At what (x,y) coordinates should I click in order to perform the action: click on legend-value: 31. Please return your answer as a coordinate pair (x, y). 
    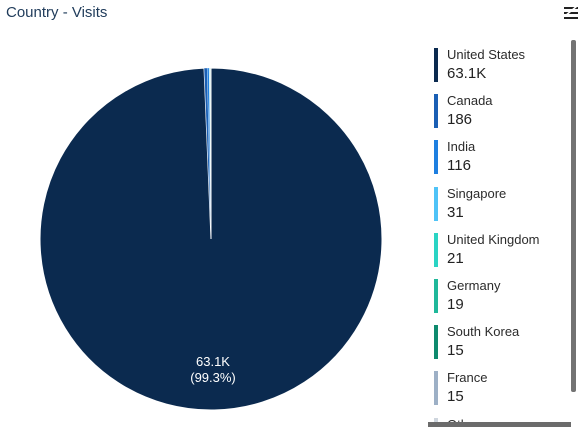
    Looking at the image, I should click on (455, 212).